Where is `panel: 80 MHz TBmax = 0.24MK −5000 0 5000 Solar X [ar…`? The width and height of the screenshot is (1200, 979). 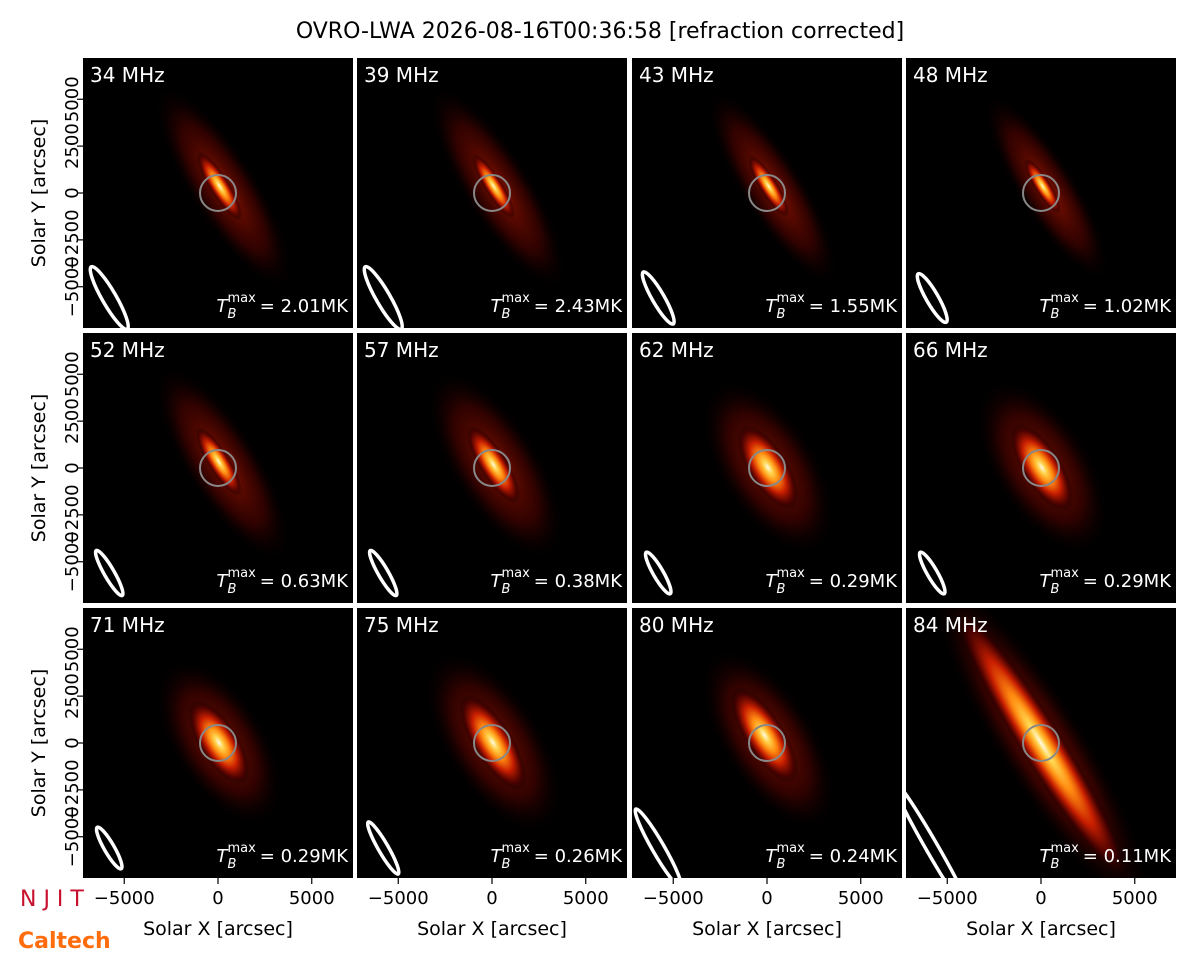
panel: 80 MHz TBmax = 0.24MK −5000 0 5000 Solar X [ar… is located at coordinates (767, 774).